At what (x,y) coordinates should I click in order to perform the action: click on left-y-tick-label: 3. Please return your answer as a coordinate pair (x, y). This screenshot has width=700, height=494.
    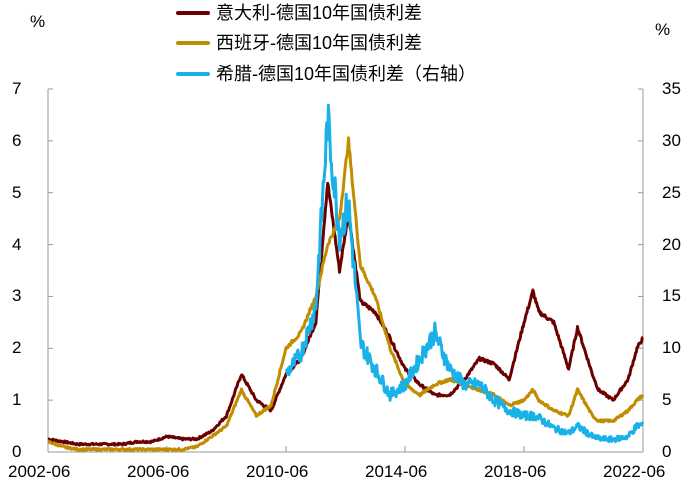
    Looking at the image, I should click on (17, 296).